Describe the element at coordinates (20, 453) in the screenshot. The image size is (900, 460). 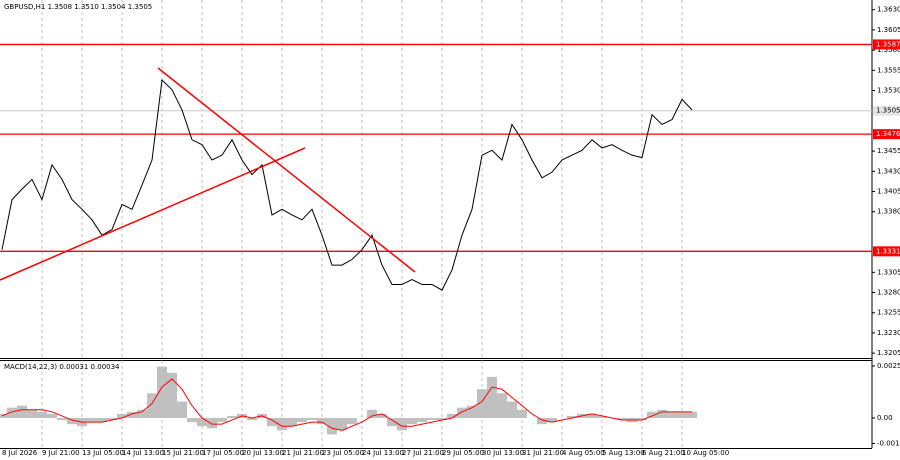
I see `x-tick-label: 8 Jul 2026` at that location.